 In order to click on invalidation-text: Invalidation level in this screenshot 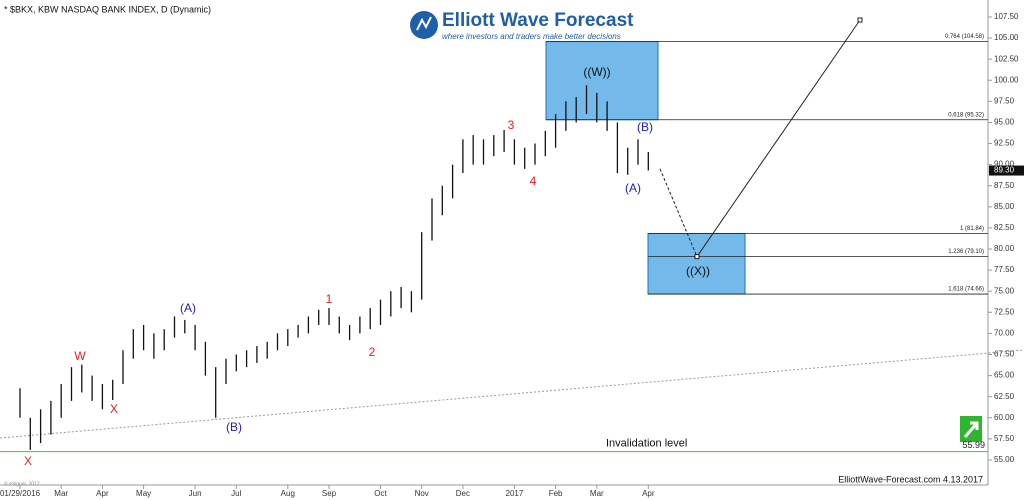, I will do `click(646, 444)`.